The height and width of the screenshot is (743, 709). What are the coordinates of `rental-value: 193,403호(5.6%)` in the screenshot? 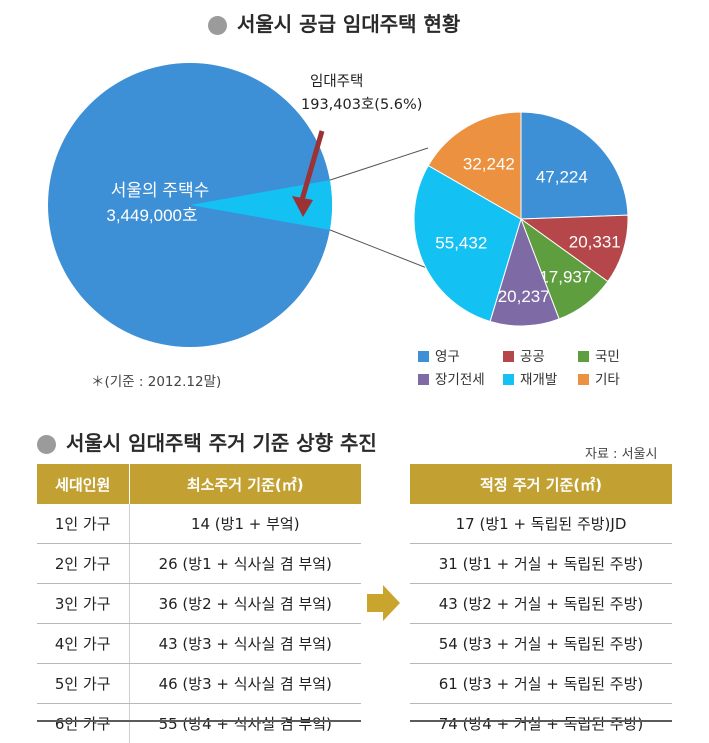 It's located at (361, 105).